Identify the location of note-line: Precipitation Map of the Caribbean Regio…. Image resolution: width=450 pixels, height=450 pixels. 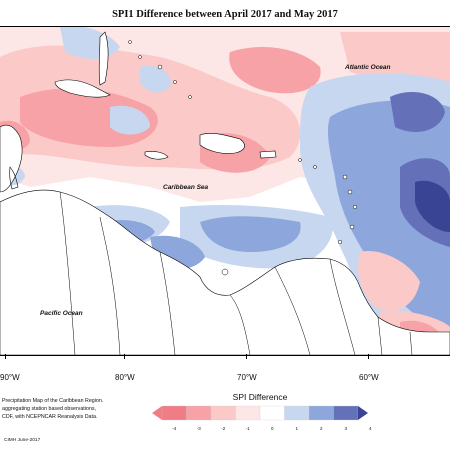
(53, 401).